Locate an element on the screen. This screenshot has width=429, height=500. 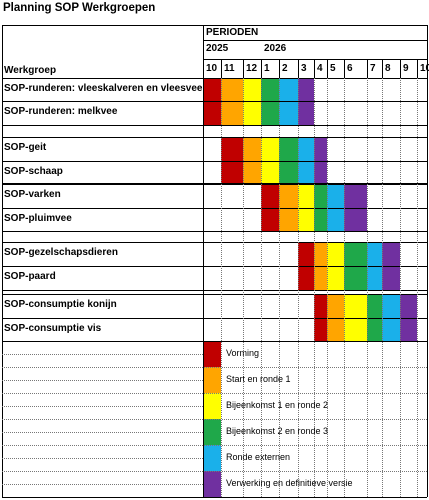
legend-label: Verwerking en definitieve versie is located at coordinates (289, 483).